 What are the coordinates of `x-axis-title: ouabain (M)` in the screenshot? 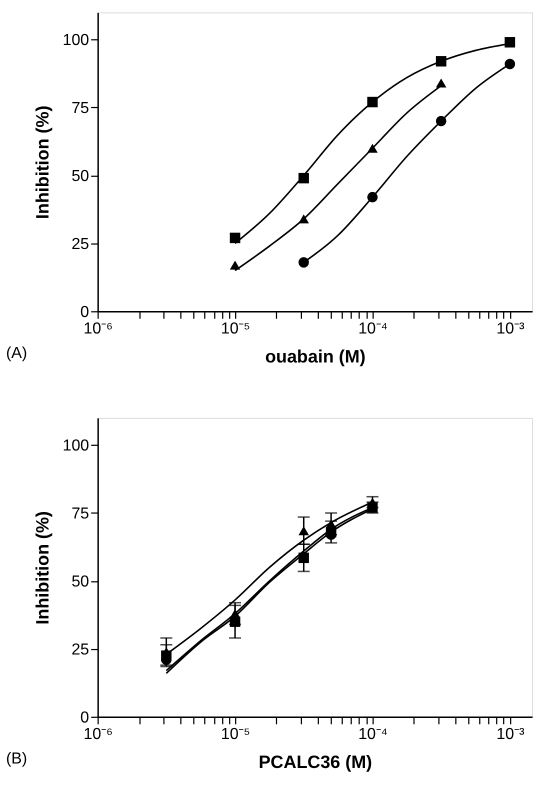 It's located at (315, 356).